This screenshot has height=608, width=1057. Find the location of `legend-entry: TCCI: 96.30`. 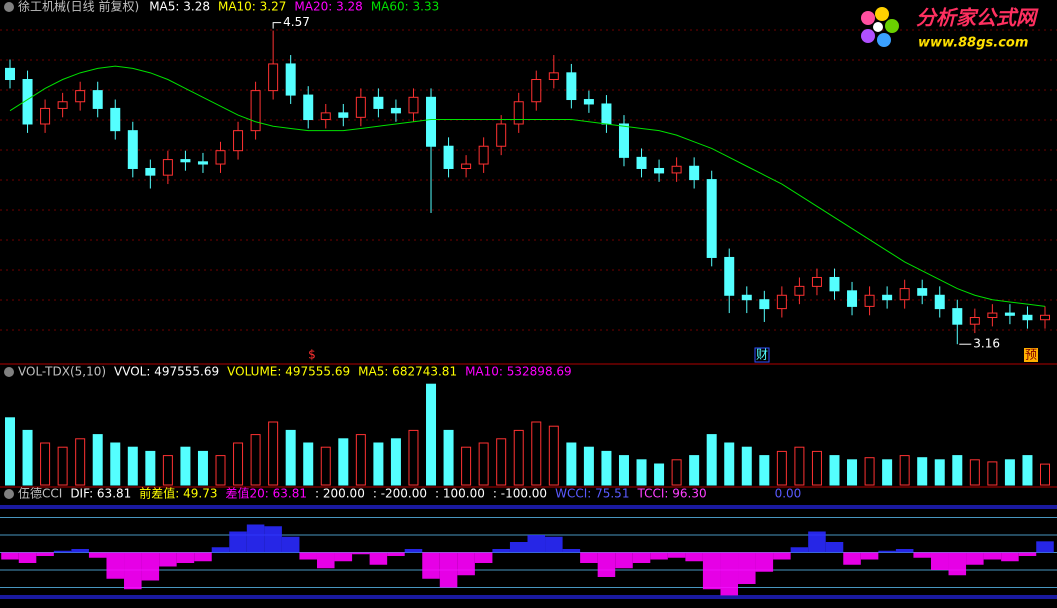

legend-entry: TCCI: 96.30 is located at coordinates (671, 494).